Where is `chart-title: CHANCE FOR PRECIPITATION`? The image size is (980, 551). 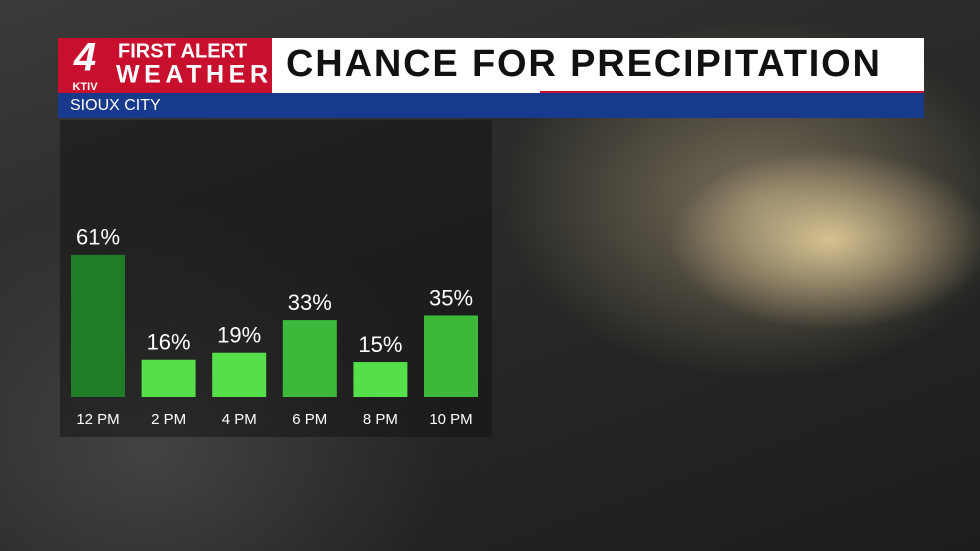 chart-title: CHANCE FOR PRECIPITATION is located at coordinates (583, 64).